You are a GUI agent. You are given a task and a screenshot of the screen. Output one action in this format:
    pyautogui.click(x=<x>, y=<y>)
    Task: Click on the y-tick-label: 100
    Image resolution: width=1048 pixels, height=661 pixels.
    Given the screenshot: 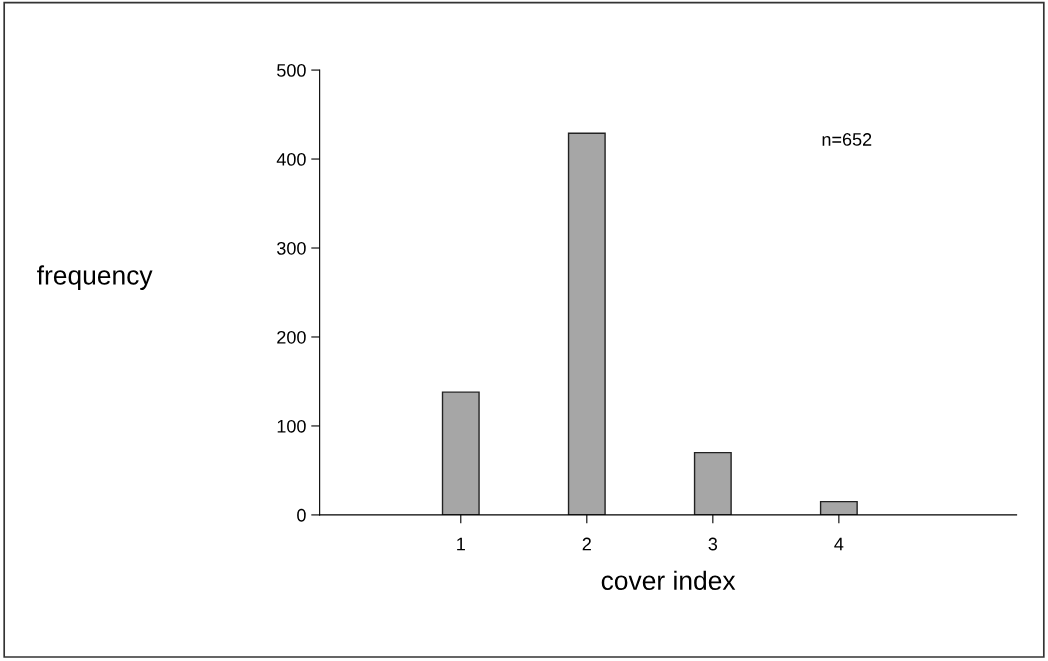 What is the action you would take?
    pyautogui.click(x=291, y=426)
    